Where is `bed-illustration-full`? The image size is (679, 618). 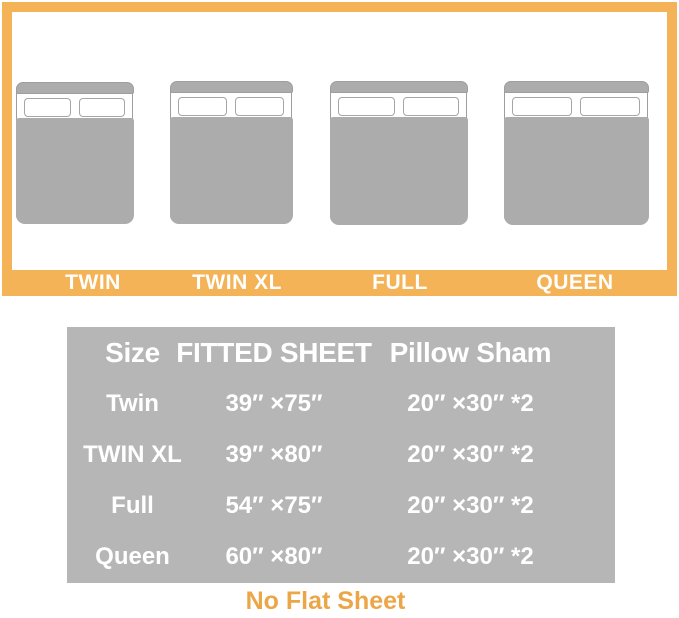 bed-illustration-full is located at coordinates (398, 152).